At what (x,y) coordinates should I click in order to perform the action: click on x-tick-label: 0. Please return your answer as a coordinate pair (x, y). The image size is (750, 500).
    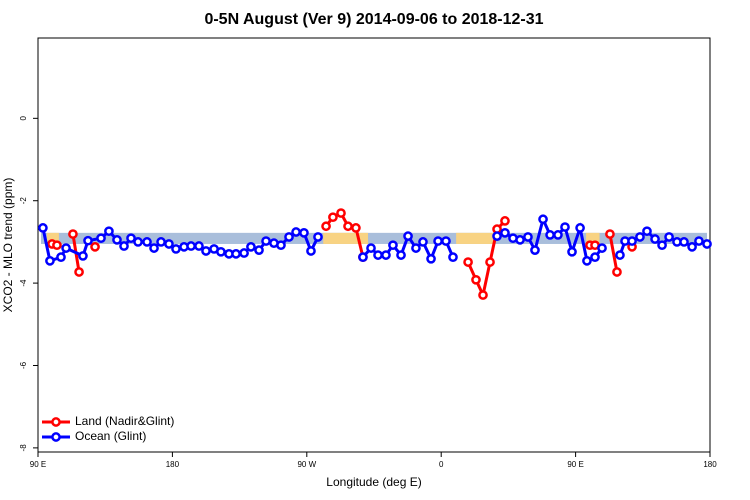
    Looking at the image, I should click on (441, 464).